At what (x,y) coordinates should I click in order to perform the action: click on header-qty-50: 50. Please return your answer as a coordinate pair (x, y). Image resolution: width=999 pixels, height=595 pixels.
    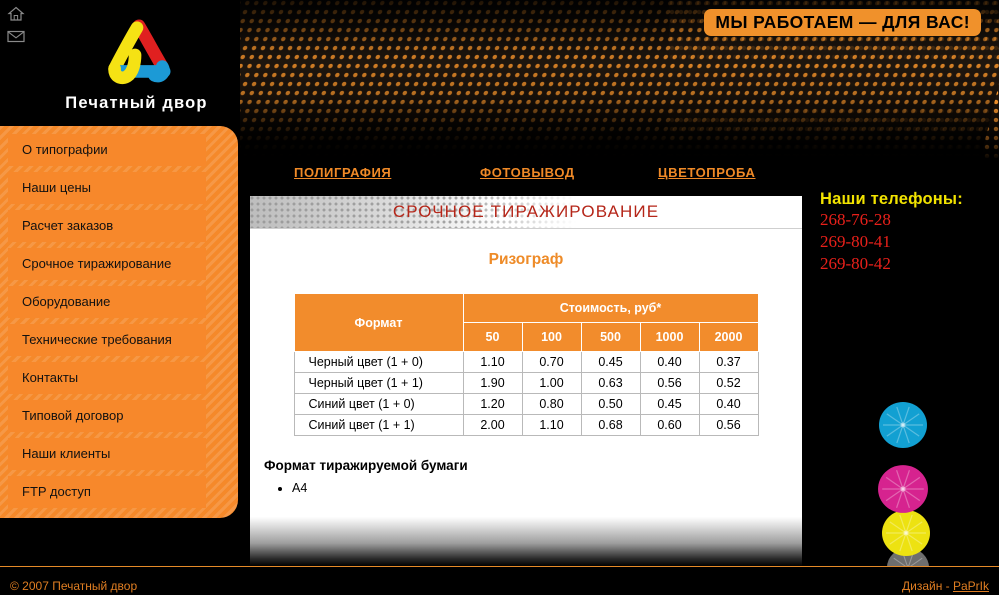
    Looking at the image, I should click on (492, 337).